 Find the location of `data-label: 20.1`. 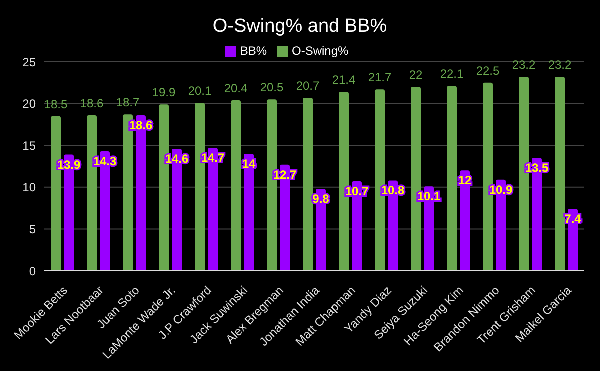

data-label: 20.1 is located at coordinates (200, 91).